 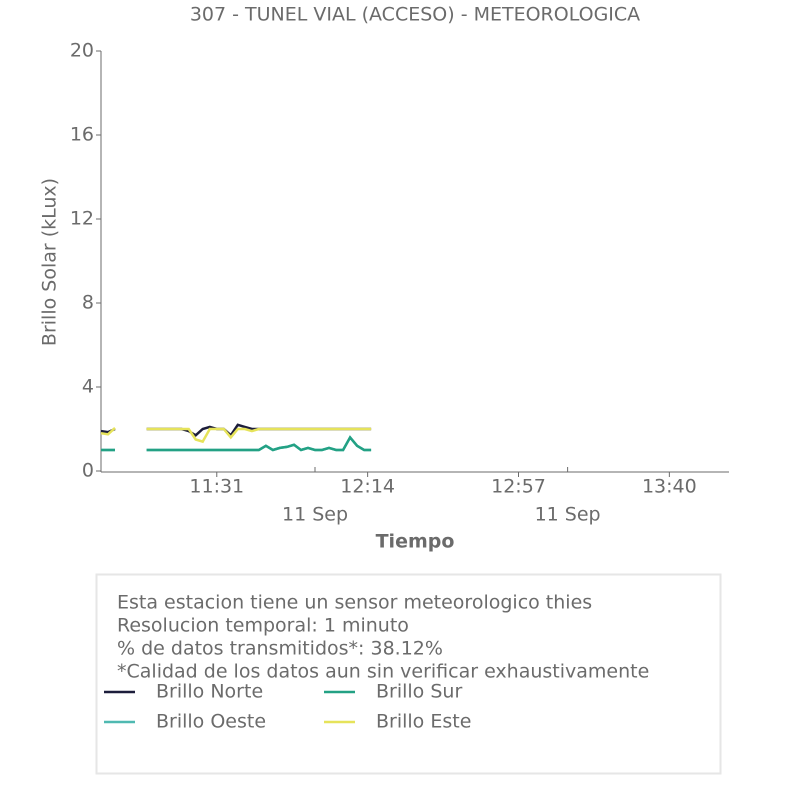 What do you see at coordinates (82, 135) in the screenshot?
I see `y-tick-label: 16` at bounding box center [82, 135].